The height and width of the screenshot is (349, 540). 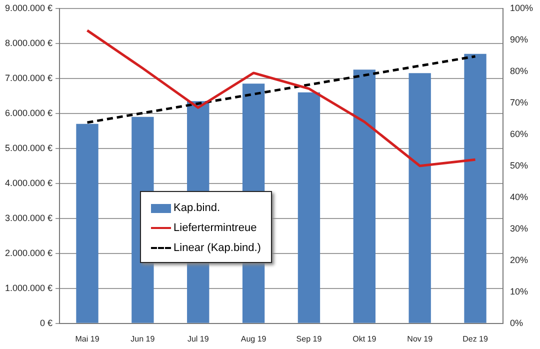 I want to click on legend-label: Liefertermintreue, so click(x=215, y=228).